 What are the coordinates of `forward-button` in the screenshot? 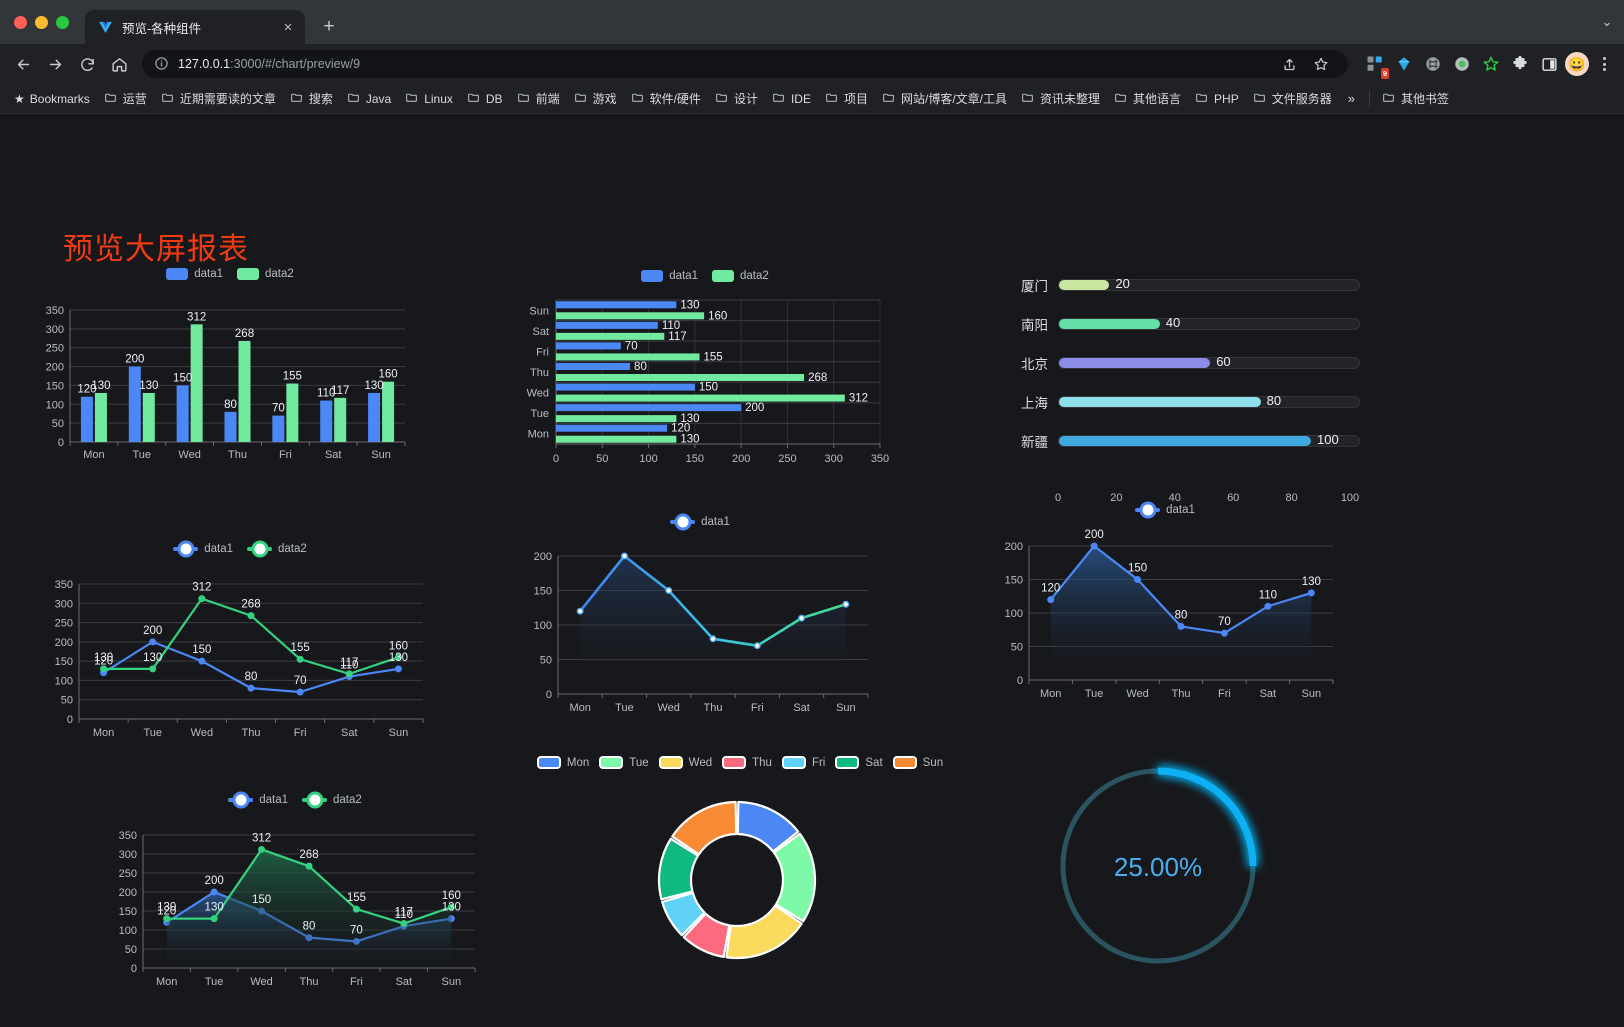 It's located at (55, 64).